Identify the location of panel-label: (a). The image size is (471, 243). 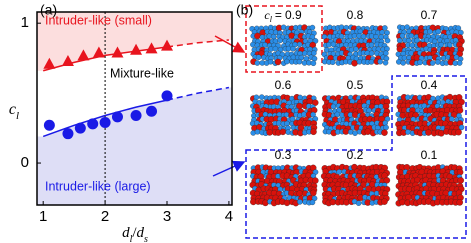
(48, 10).